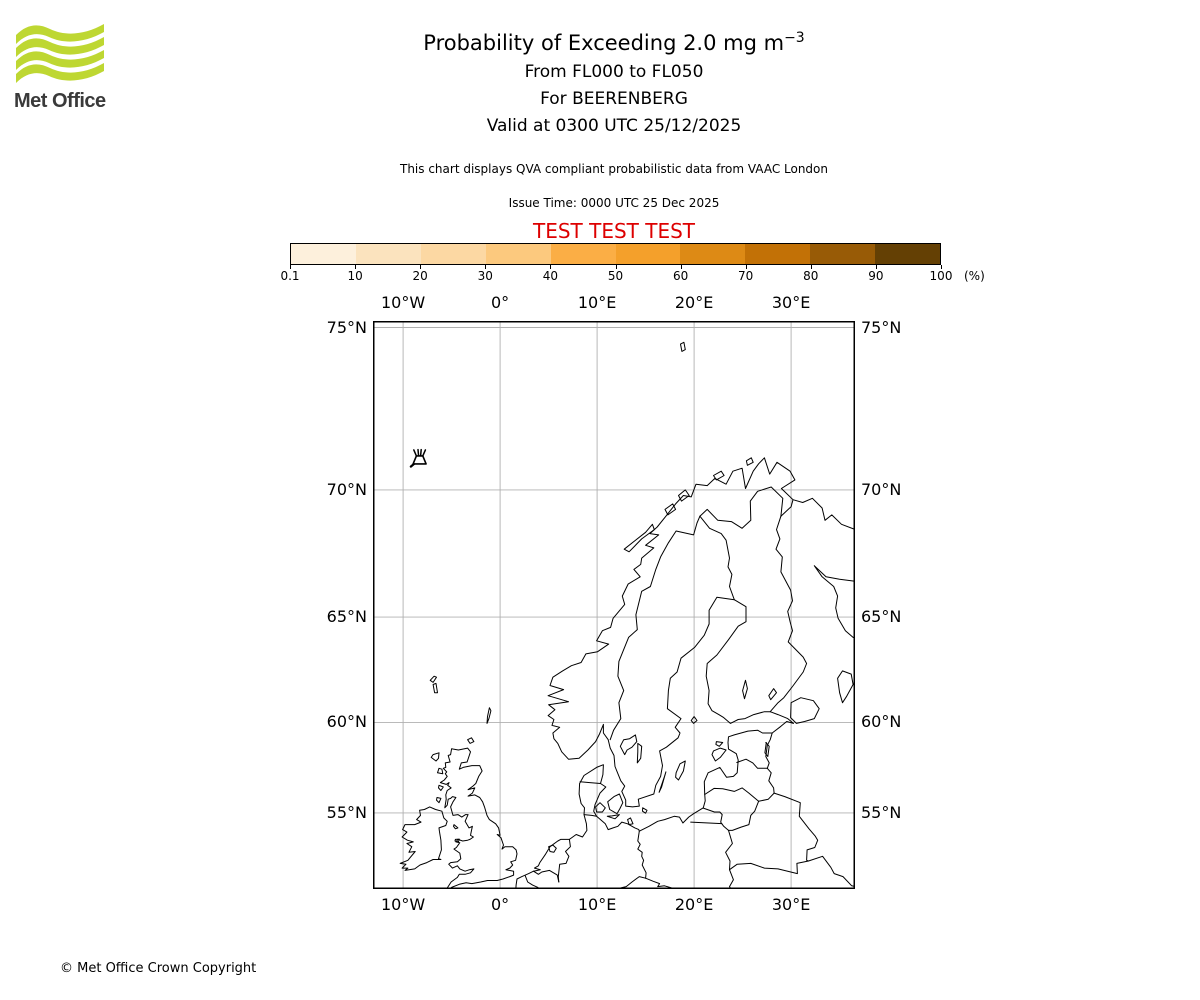 This screenshot has height=1000, width=1200. What do you see at coordinates (403, 904) in the screenshot?
I see `axis-label-bottom-10°W: 10°W` at bounding box center [403, 904].